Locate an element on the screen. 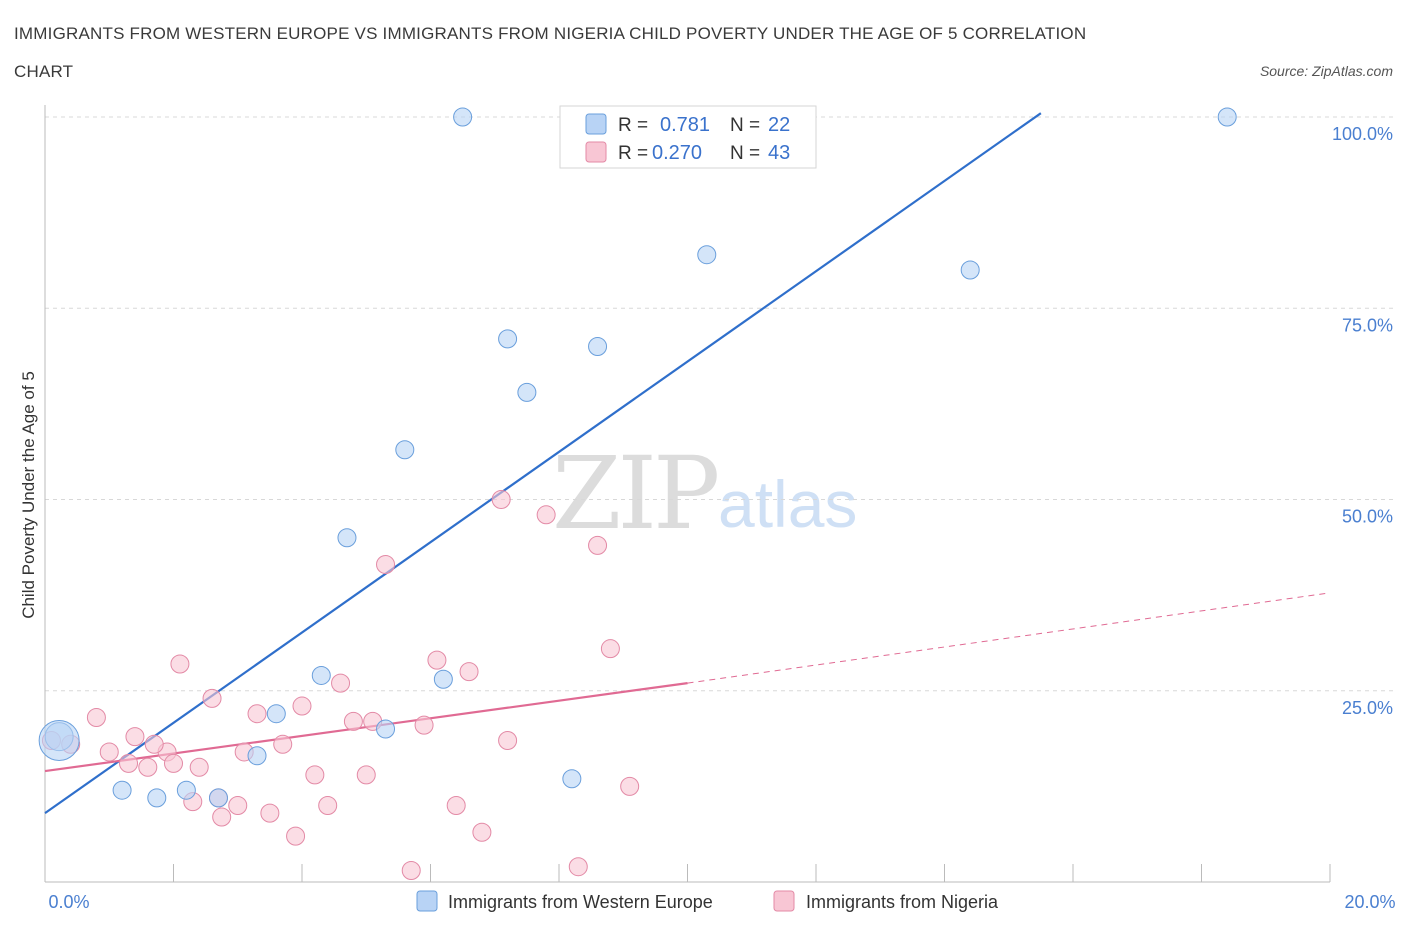 This screenshot has width=1406, height=930. x-tick-label: 20.0% is located at coordinates (1369, 902).